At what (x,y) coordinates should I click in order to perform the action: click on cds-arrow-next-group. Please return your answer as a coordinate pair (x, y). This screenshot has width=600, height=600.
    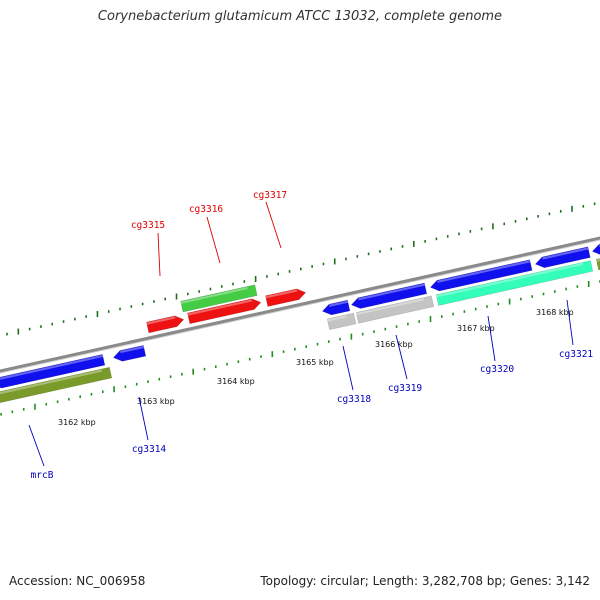
    Looking at the image, I should click on (595, 247).